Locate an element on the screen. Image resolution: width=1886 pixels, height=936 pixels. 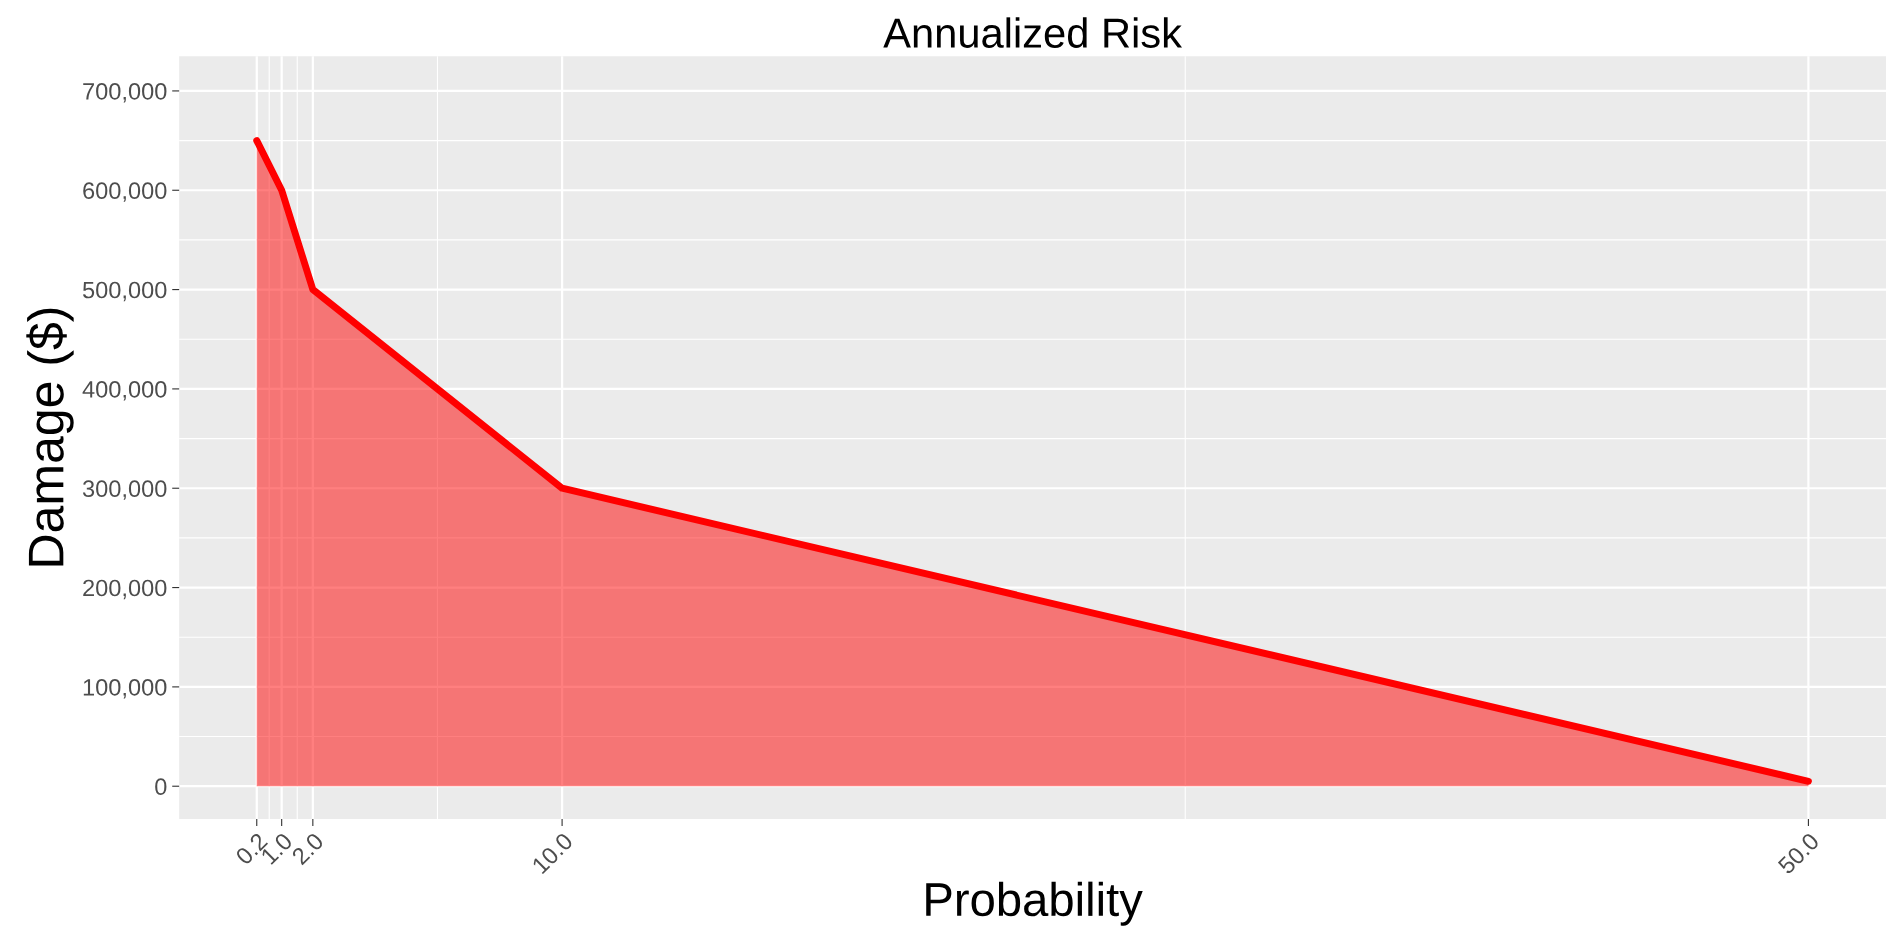
chart-title: Annualized Risk is located at coordinates (1033, 32).